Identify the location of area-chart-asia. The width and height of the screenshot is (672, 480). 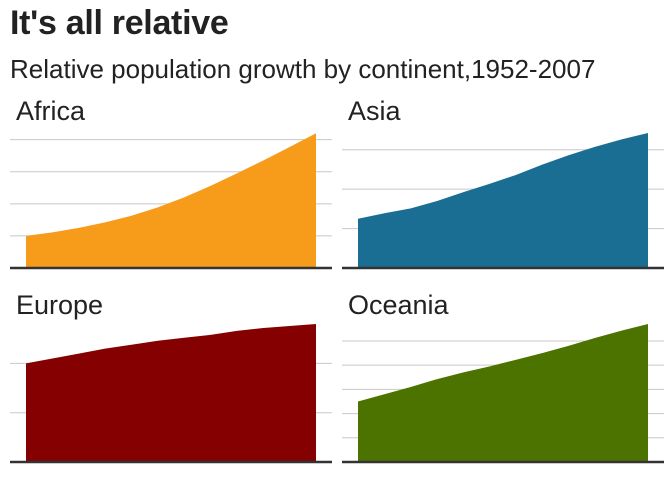
(503, 201).